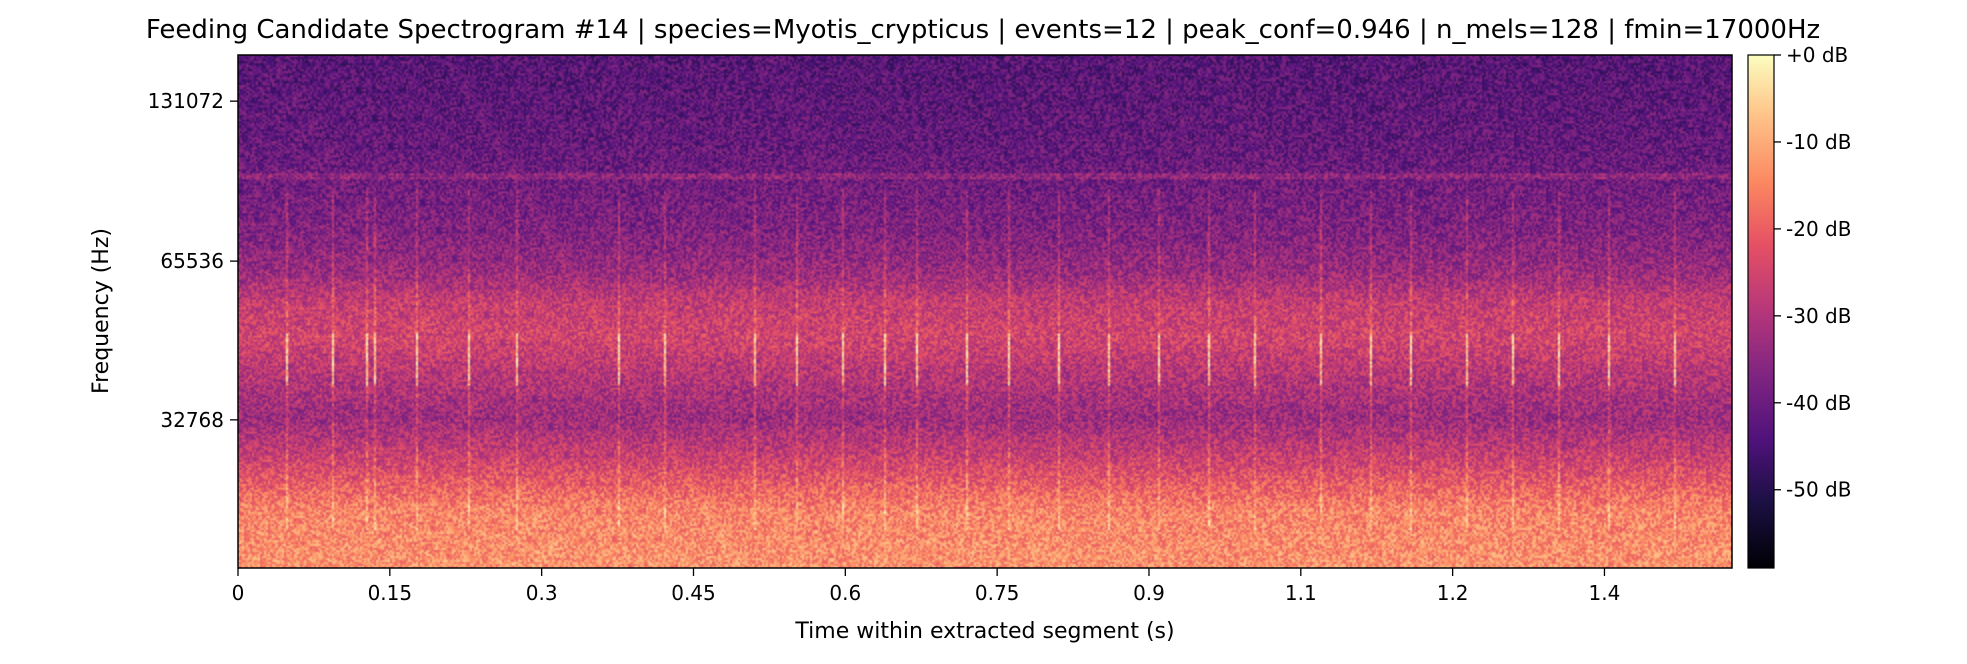  Describe the element at coordinates (186, 101) in the screenshot. I see `y-tick-label: 131072` at that location.